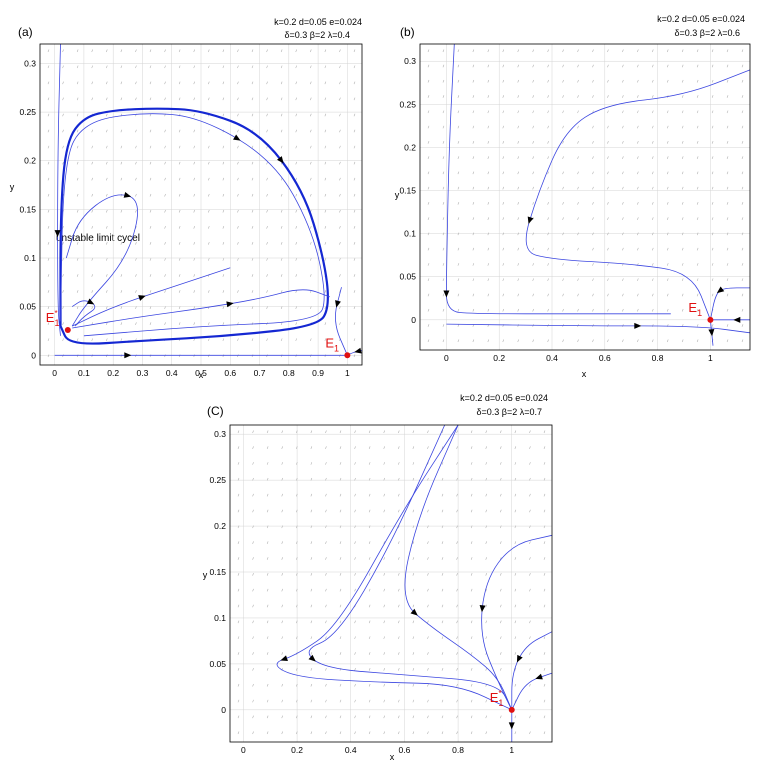  I want to click on x-tick-label: 0.4, so click(351, 750).